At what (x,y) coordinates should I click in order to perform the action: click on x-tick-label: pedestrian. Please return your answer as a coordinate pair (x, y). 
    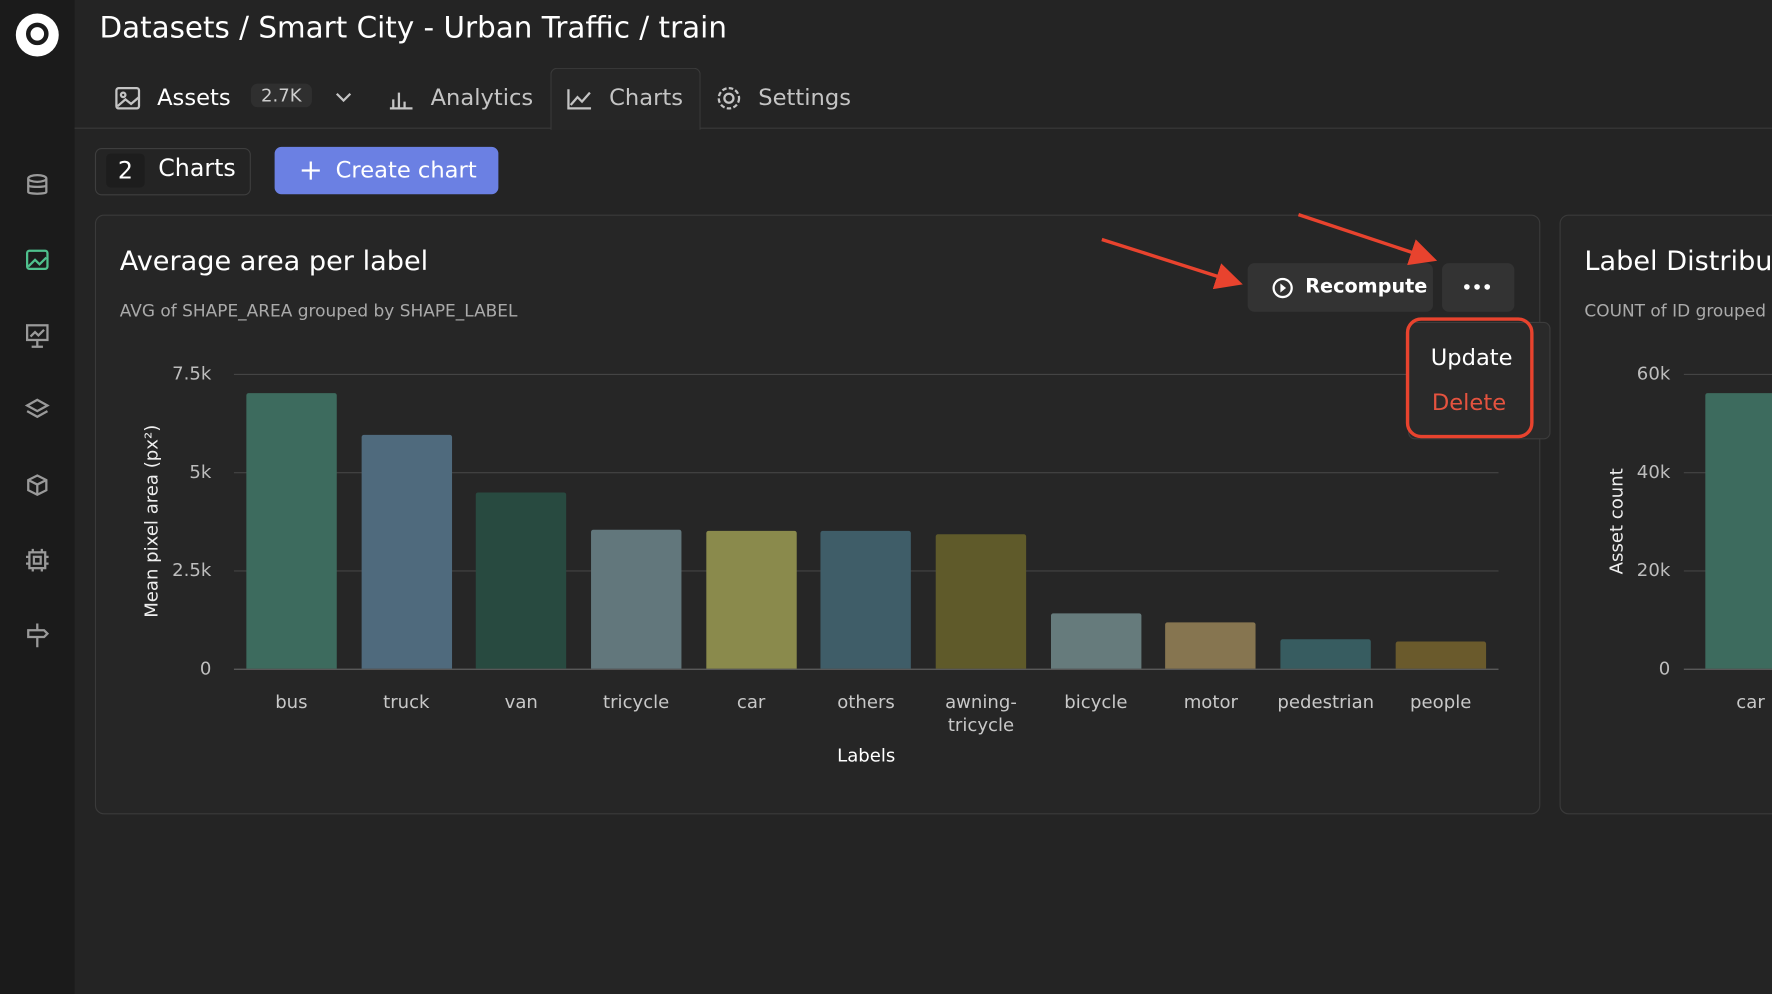
    Looking at the image, I should click on (1326, 702).